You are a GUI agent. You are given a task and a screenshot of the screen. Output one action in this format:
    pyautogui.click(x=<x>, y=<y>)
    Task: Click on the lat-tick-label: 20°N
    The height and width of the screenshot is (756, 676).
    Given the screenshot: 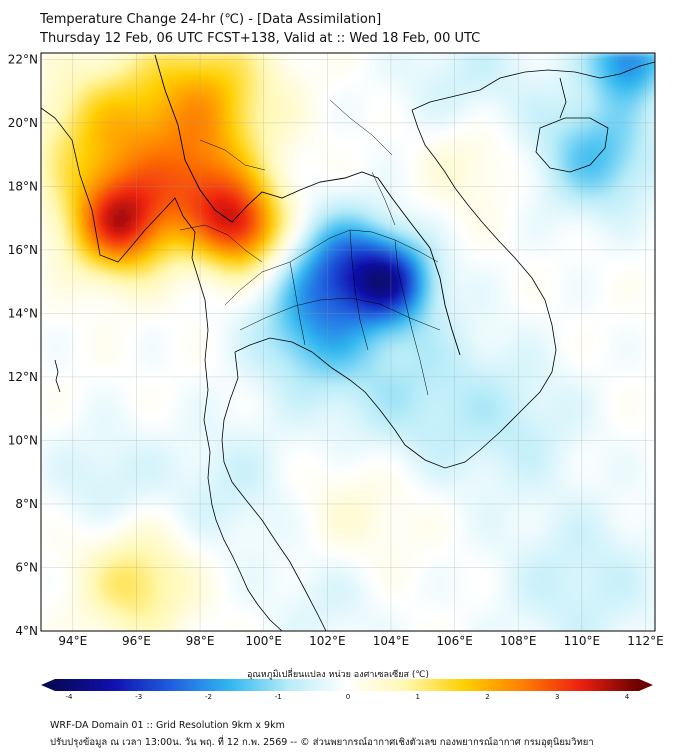 What is the action you would take?
    pyautogui.click(x=23, y=123)
    